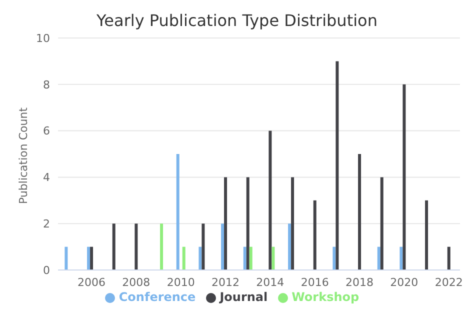 The width and height of the screenshot is (474, 316). Describe the element at coordinates (314, 282) in the screenshot. I see `x-tick-label: 2016` at that location.